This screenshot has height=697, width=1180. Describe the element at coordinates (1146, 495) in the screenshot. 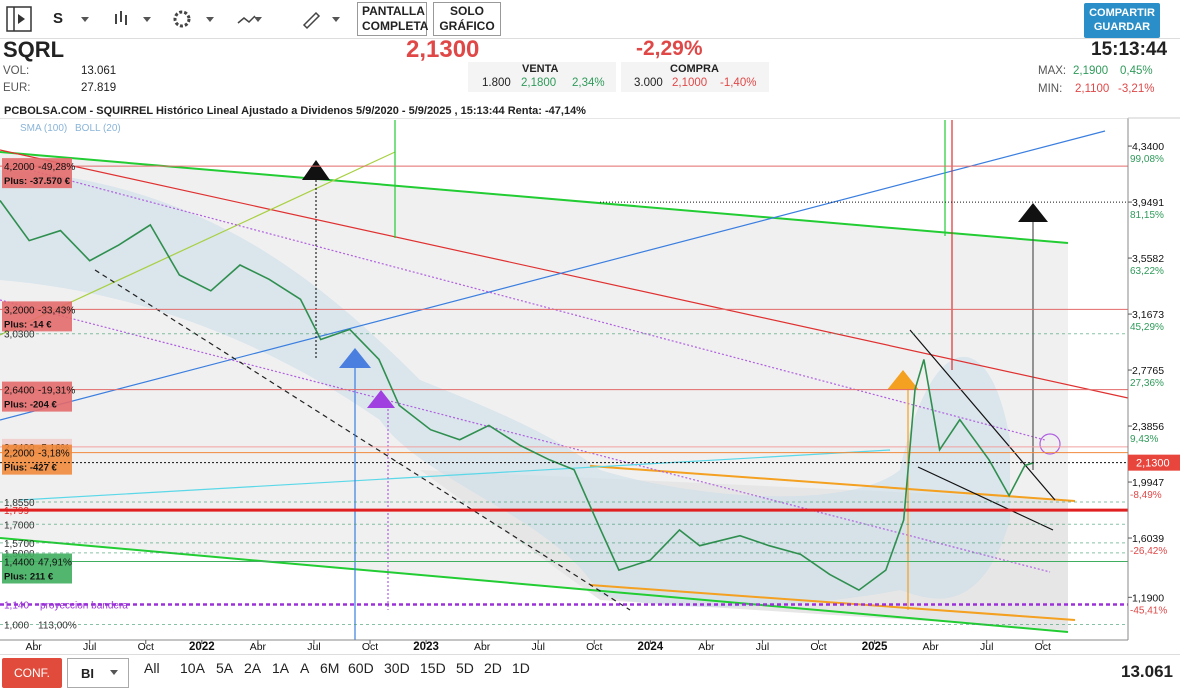

I see `y-tick-pct: -8,49%` at that location.